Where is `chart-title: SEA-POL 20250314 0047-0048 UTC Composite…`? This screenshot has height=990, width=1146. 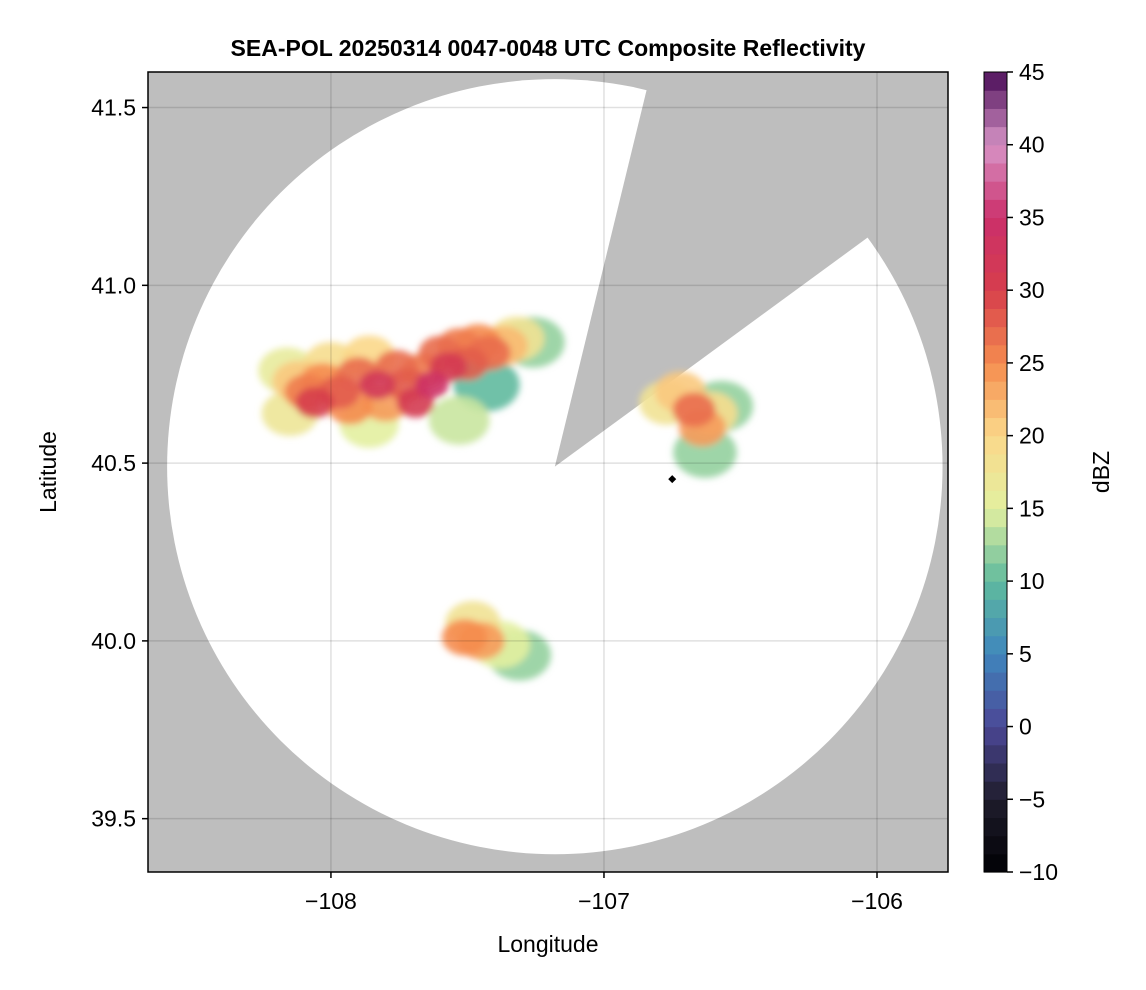 chart-title: SEA-POL 20250314 0047-0048 UTC Composite… is located at coordinates (548, 48).